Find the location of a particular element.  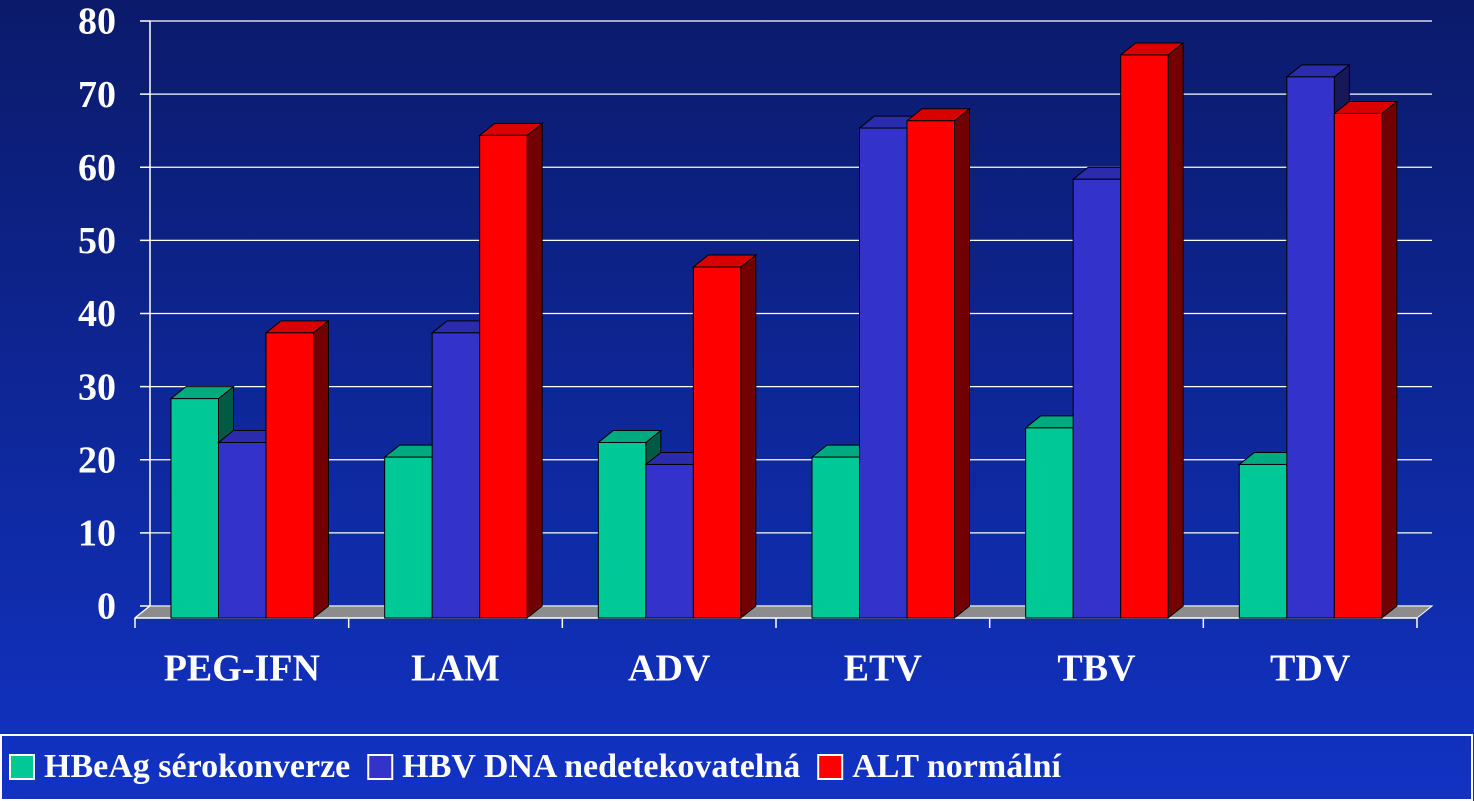

legend-label: HBeAg sérokonverze is located at coordinates (197, 766).